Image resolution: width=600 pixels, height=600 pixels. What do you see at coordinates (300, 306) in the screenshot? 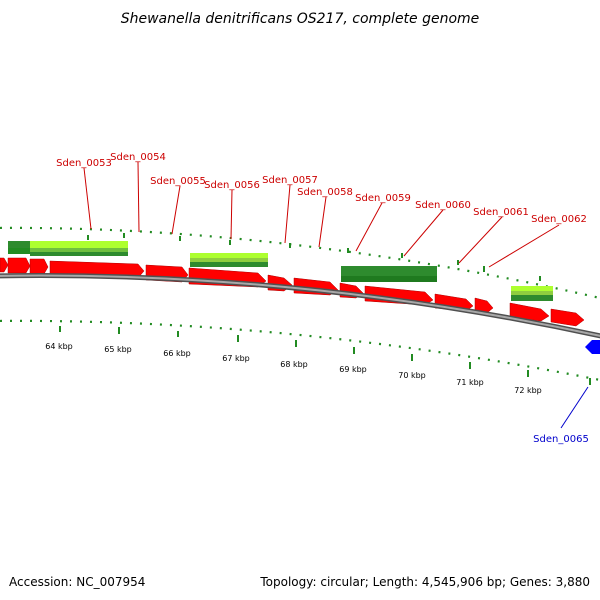
I see `genome-backbone` at bounding box center [300, 306].